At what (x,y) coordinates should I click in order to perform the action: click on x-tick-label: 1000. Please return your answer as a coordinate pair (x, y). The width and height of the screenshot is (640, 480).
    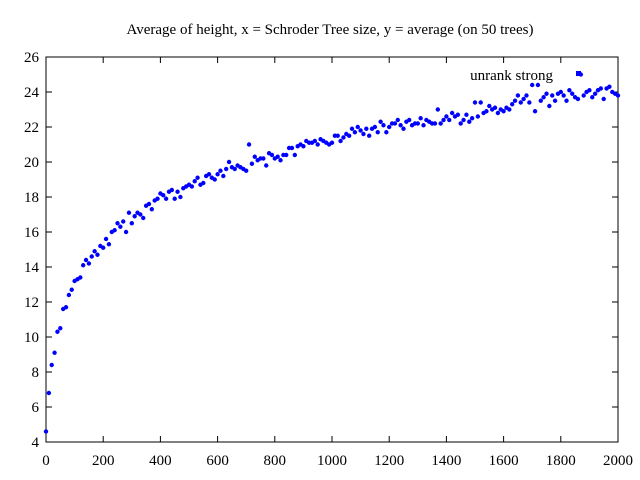
    Looking at the image, I should click on (332, 461).